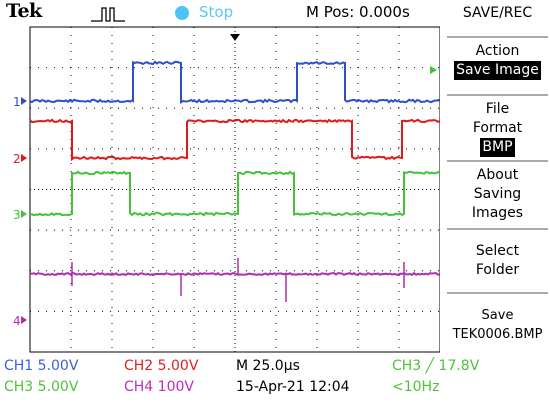  Describe the element at coordinates (41, 387) in the screenshot. I see `ch3-scale: CH3 5.00V` at that location.